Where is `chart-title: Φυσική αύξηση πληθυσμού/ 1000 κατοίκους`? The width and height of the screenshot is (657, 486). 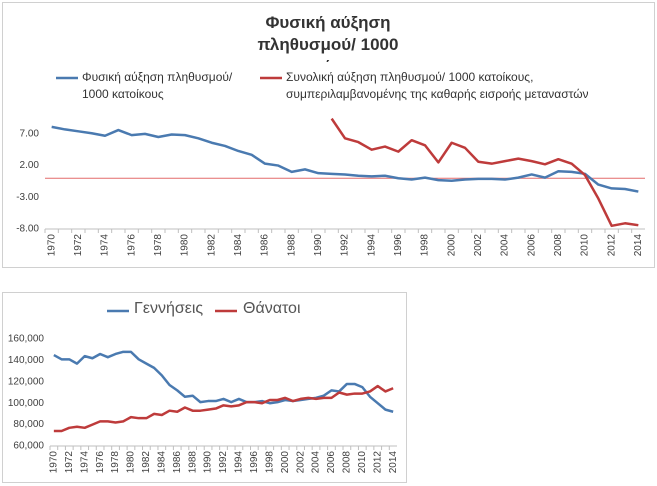
chart-title: Φυσική αύξηση πληθυσμού/ 1000 κατοίκους is located at coordinates (328, 37).